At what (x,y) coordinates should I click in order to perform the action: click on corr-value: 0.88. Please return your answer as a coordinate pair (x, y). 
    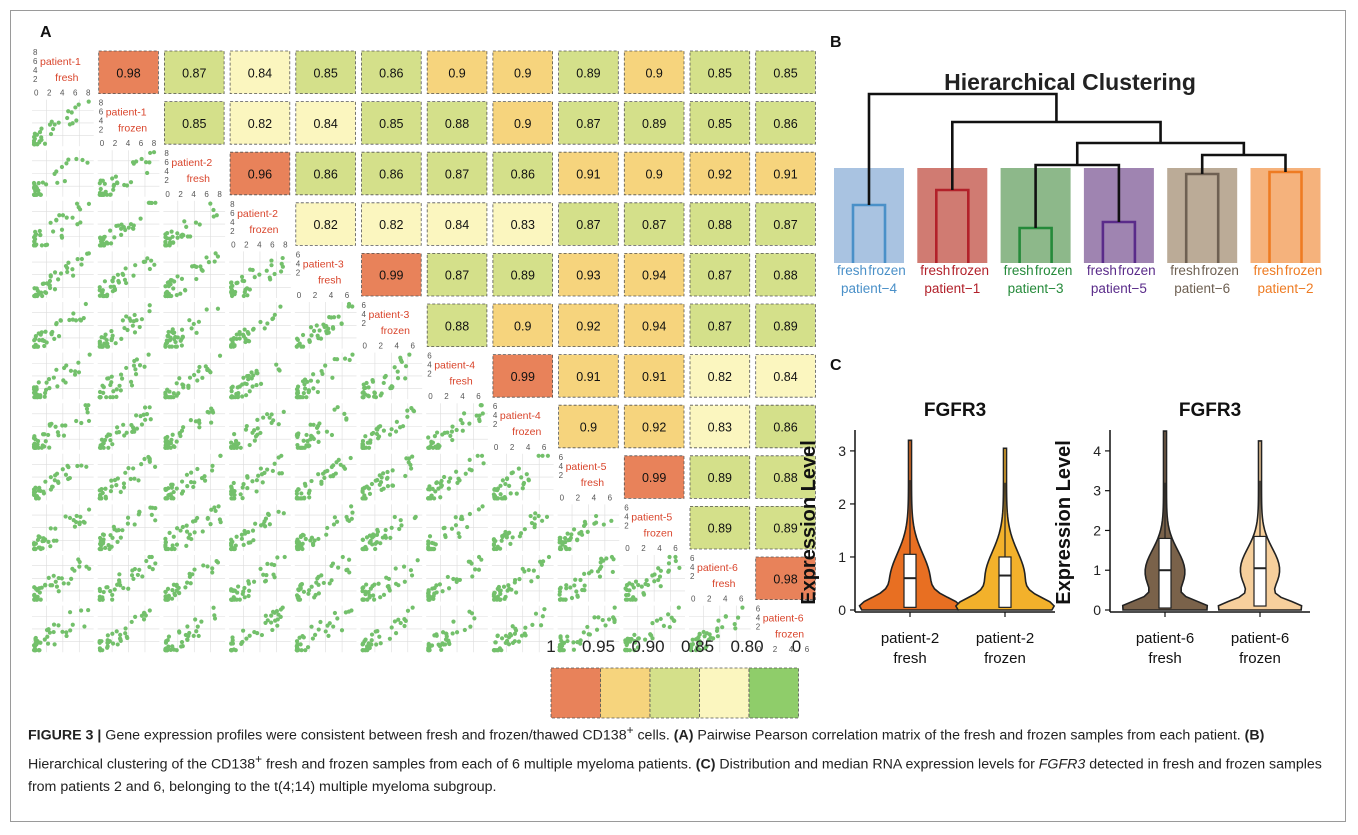
    Looking at the image, I should click on (720, 225).